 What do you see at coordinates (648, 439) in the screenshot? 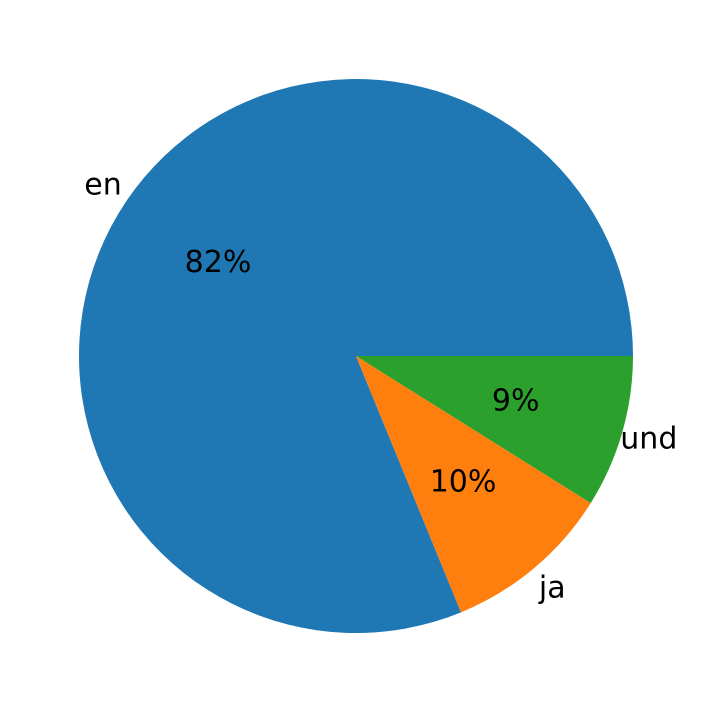
I see `slice-label: und` at bounding box center [648, 439].